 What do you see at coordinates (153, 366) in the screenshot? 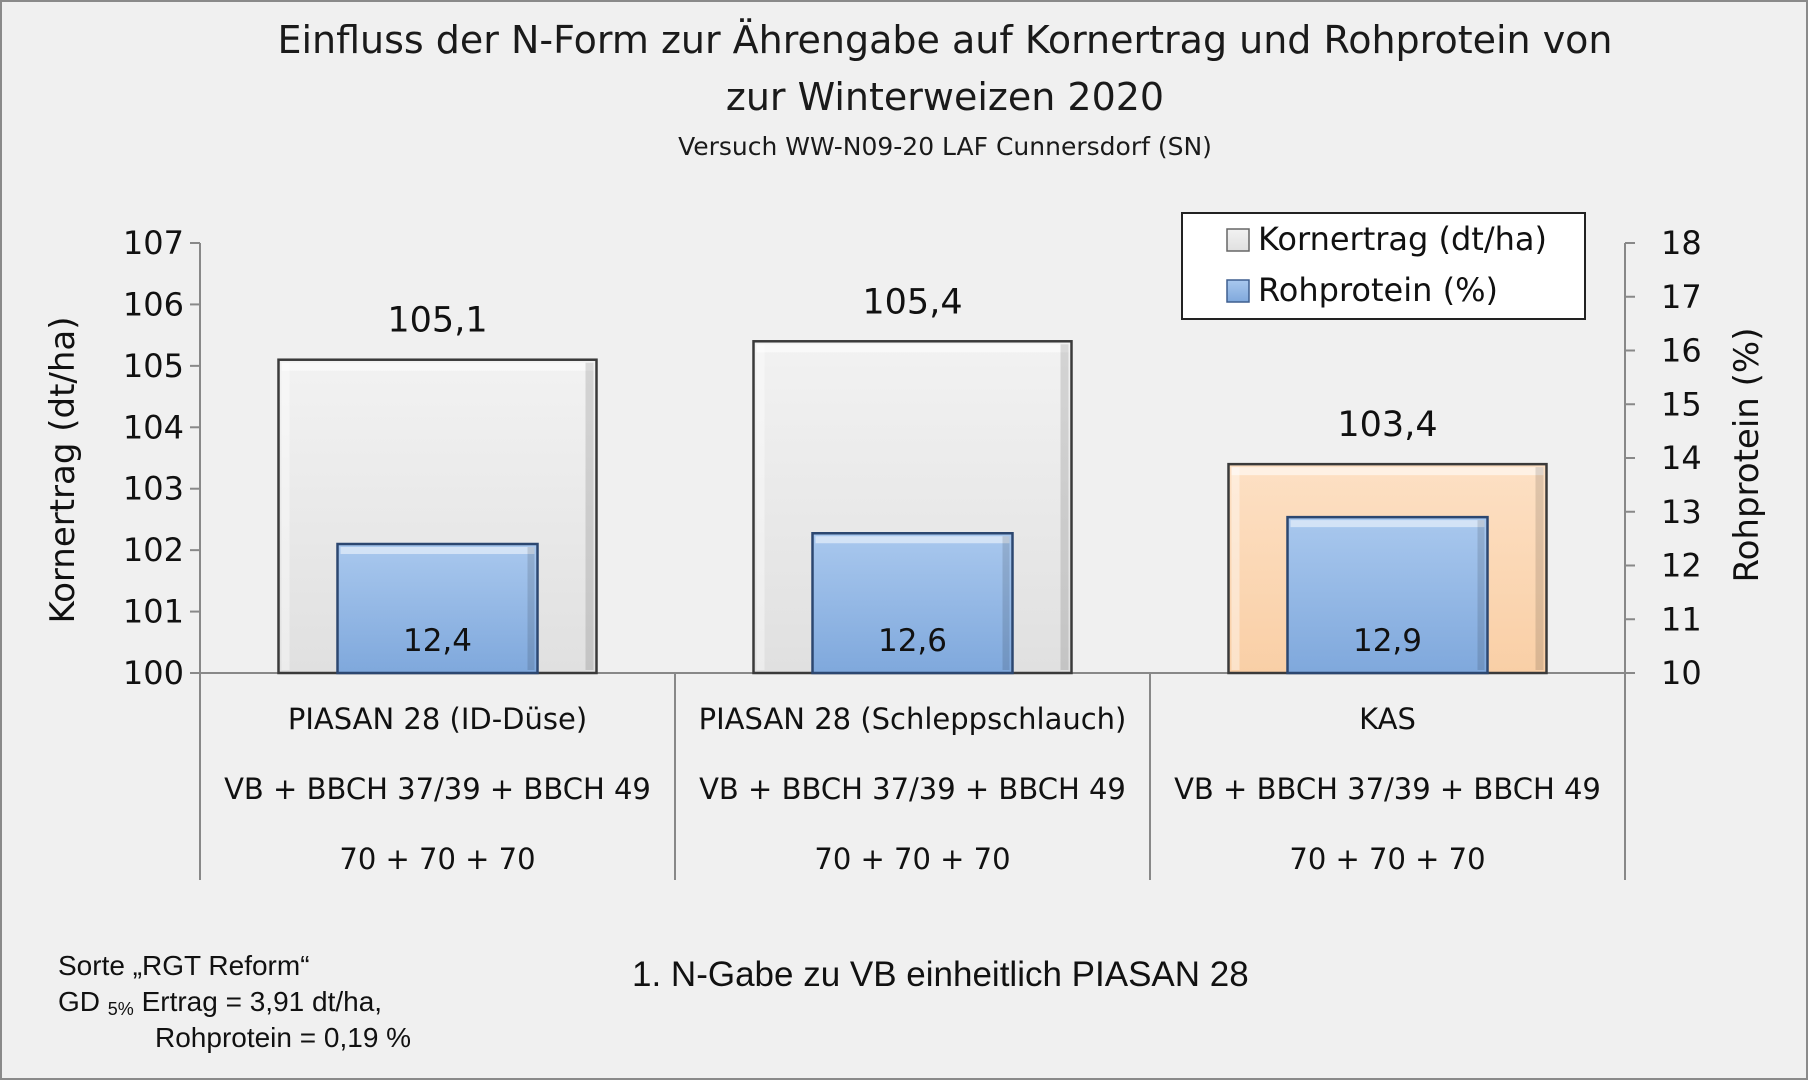
I see `y-left-tick-label: 105` at bounding box center [153, 366].